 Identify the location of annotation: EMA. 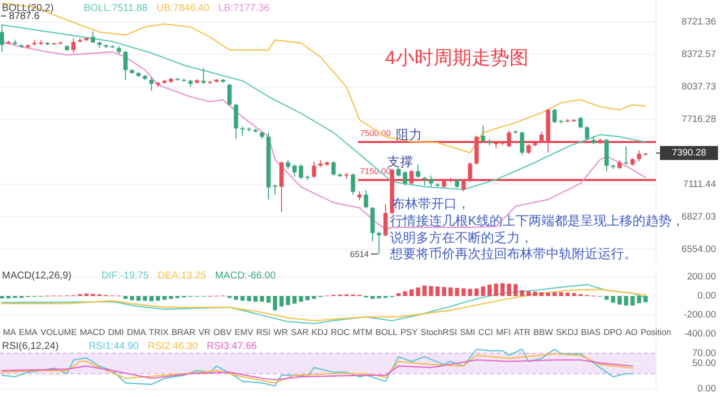
(28, 332).